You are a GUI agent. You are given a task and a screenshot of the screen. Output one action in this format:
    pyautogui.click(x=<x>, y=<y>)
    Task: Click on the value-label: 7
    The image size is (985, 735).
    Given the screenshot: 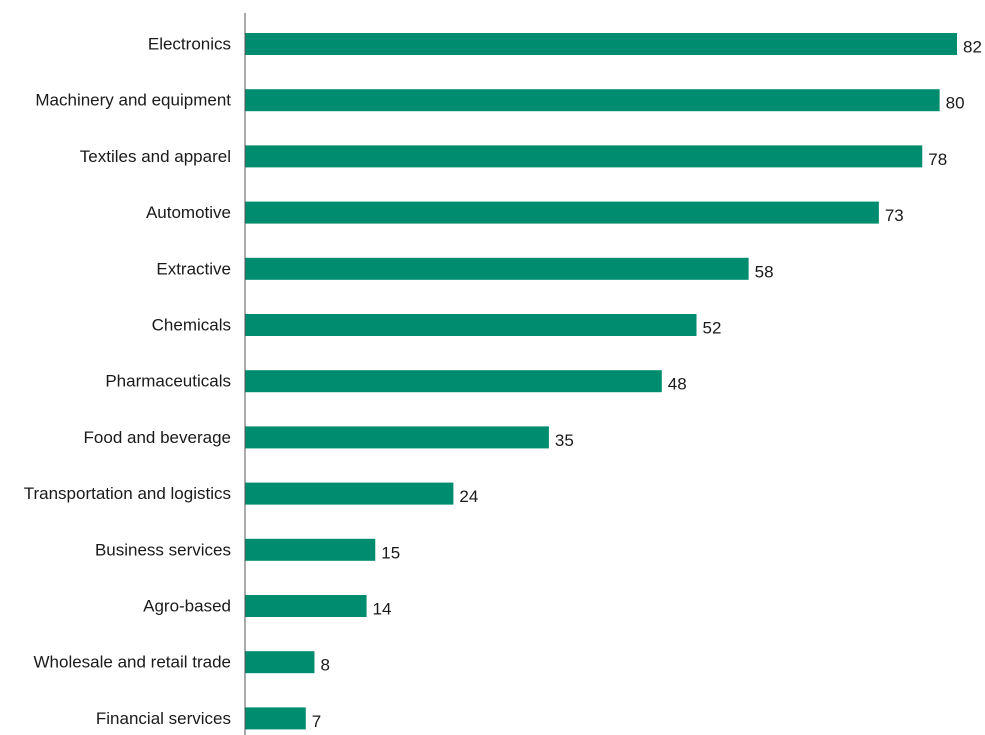 What is the action you would take?
    pyautogui.click(x=316, y=721)
    